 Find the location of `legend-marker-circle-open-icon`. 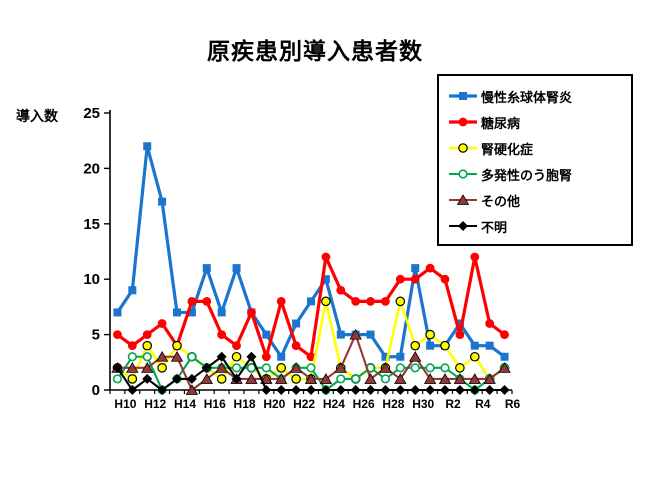

legend-marker-circle-open-icon is located at coordinates (463, 174).